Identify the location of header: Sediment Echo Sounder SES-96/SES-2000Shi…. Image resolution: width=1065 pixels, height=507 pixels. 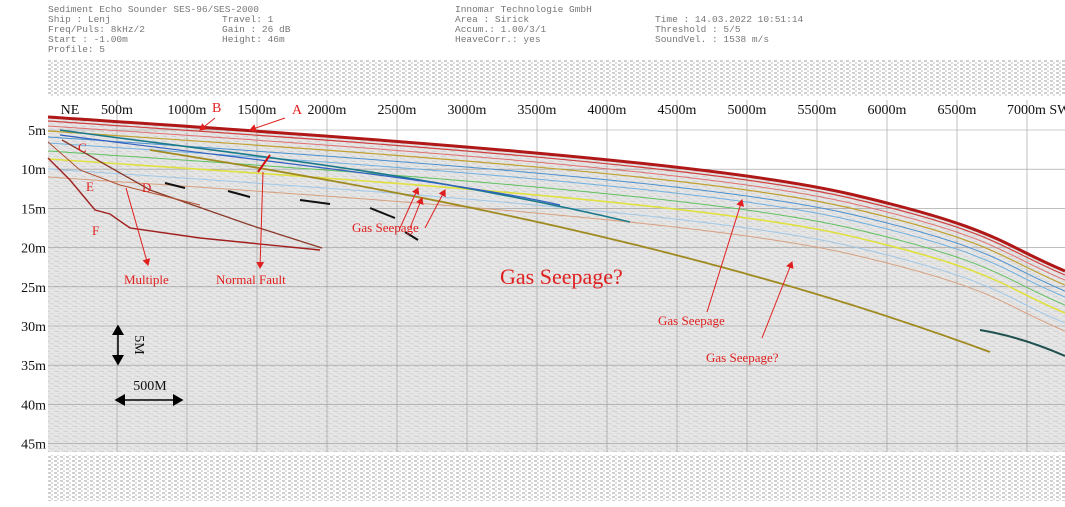
(426, 29).